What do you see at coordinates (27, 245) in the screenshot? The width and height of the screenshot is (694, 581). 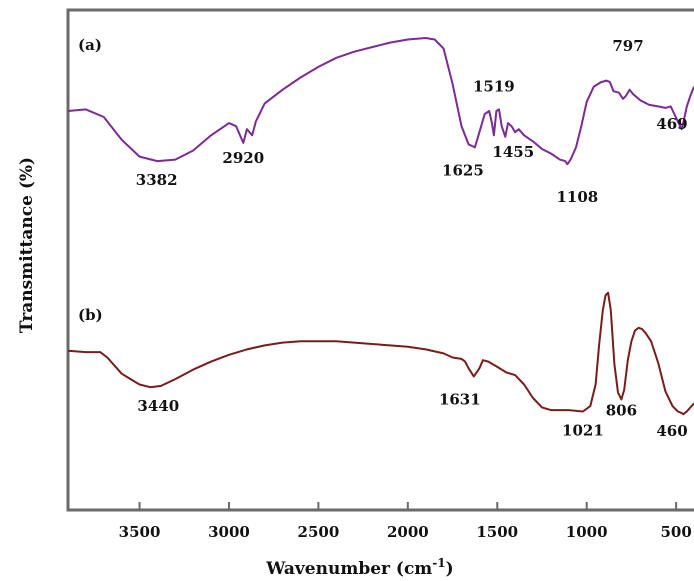 I see `y-axis-title: Transmittance (%)` at bounding box center [27, 245].